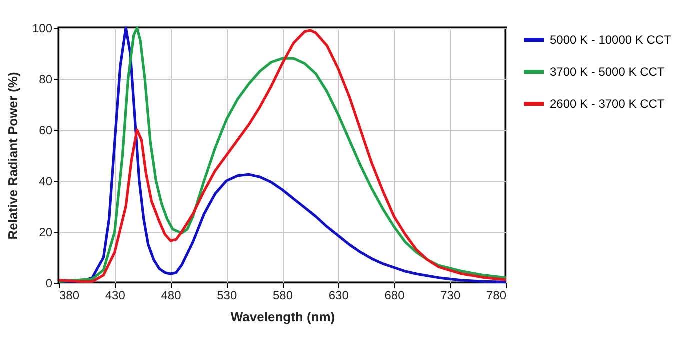  Describe the element at coordinates (42, 29) in the screenshot. I see `y-tick-label: 100` at that location.